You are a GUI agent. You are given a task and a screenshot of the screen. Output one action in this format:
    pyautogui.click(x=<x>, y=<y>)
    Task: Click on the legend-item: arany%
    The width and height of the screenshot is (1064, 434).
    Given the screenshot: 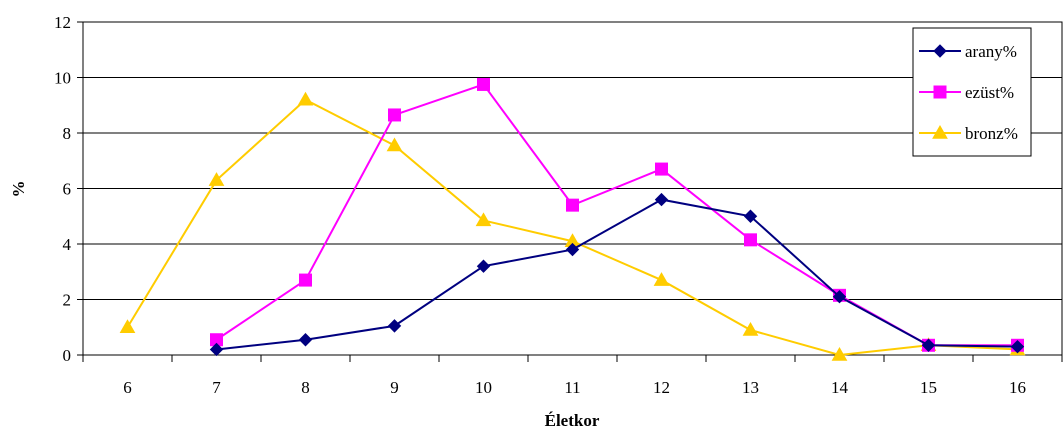 What is the action you would take?
    pyautogui.click(x=968, y=51)
    